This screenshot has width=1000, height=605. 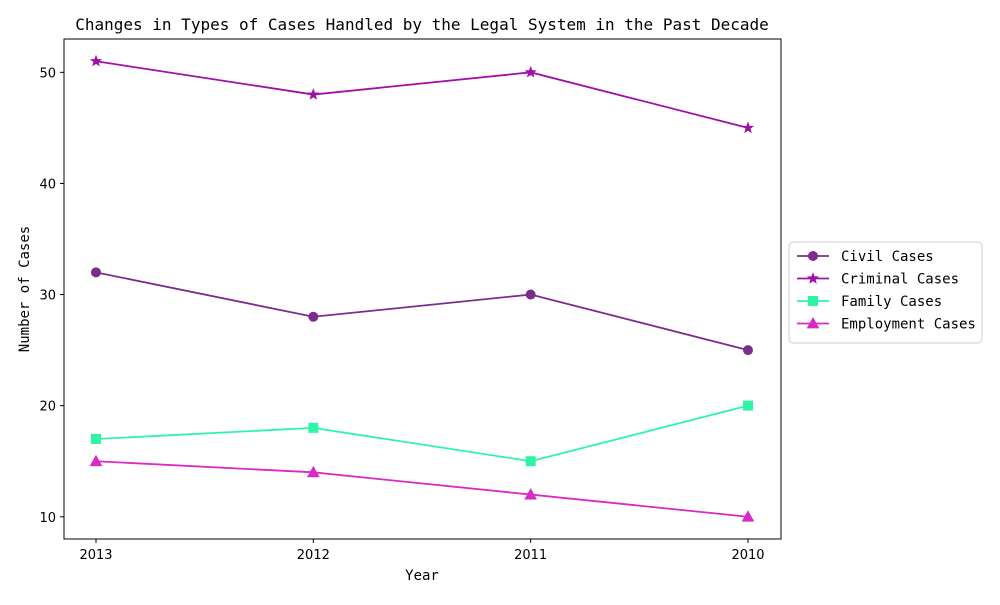 I want to click on series-civil-cases, so click(x=422, y=311).